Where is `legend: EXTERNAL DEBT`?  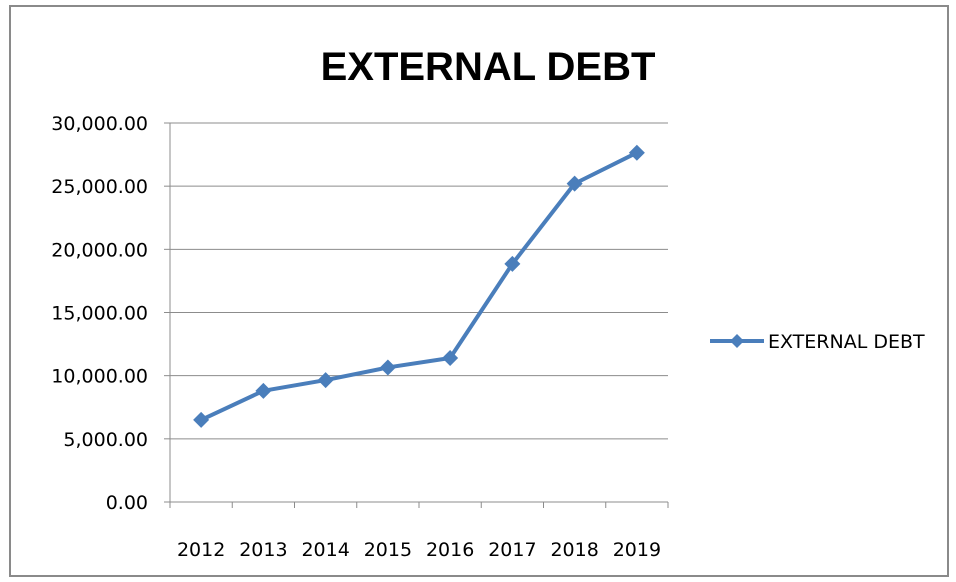
legend: EXTERNAL DEBT is located at coordinates (817, 342).